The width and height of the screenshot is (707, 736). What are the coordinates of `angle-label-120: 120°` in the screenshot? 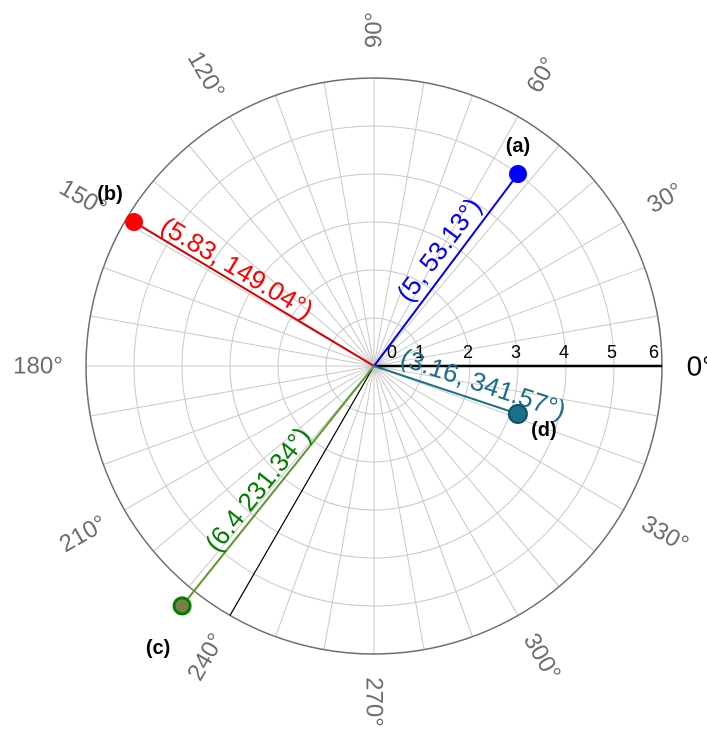 It's located at (206, 75).